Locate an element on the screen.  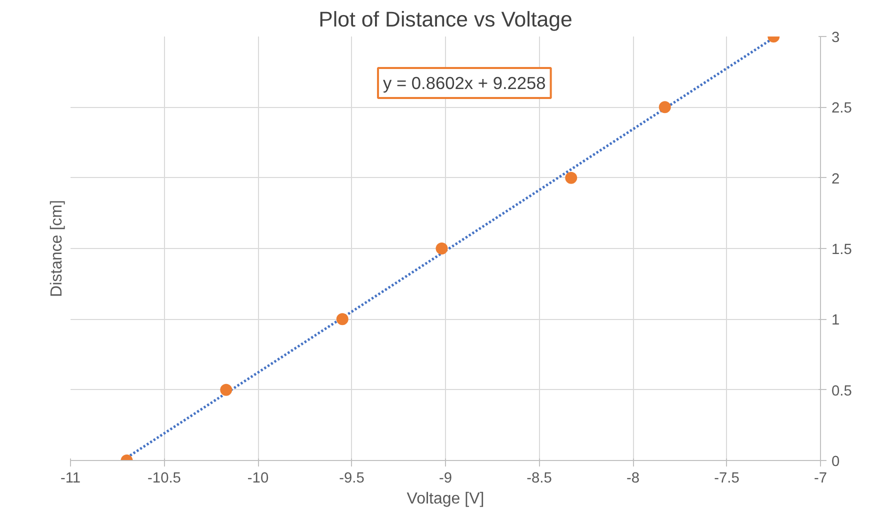
x-tick-label: -7.5 is located at coordinates (727, 478).